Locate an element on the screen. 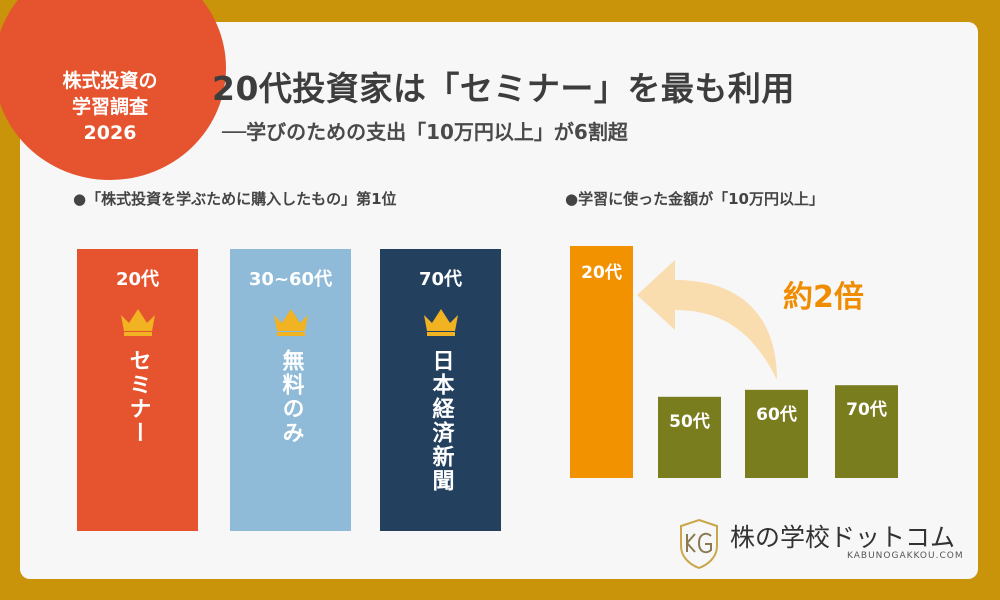 The width and height of the screenshot is (1000, 600). column-age-label: 20代 is located at coordinates (137, 279).